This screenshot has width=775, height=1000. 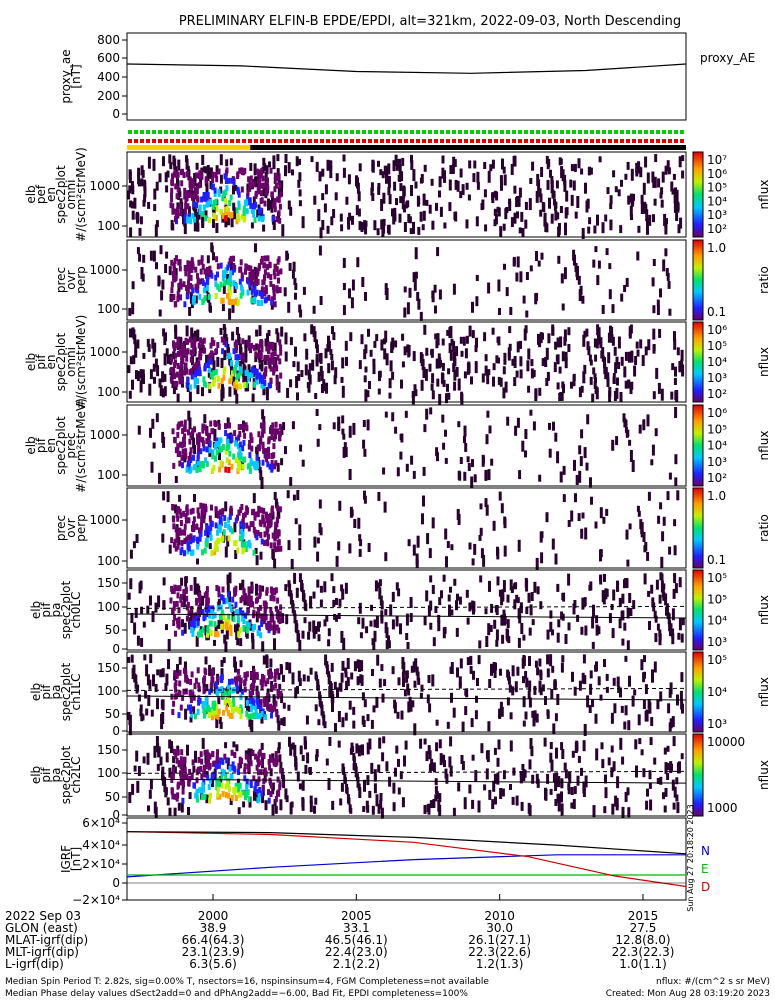 What do you see at coordinates (76, 775) in the screenshot?
I see `y-axis-label: ch2LC` at bounding box center [76, 775].